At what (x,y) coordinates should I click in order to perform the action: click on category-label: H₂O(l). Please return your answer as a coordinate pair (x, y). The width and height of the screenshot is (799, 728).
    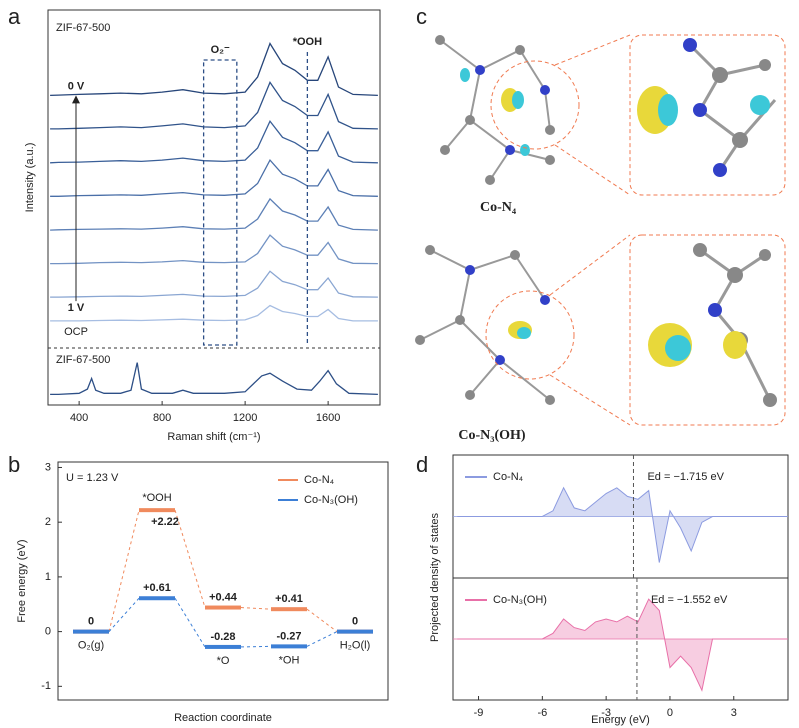
    Looking at the image, I should click on (355, 646).